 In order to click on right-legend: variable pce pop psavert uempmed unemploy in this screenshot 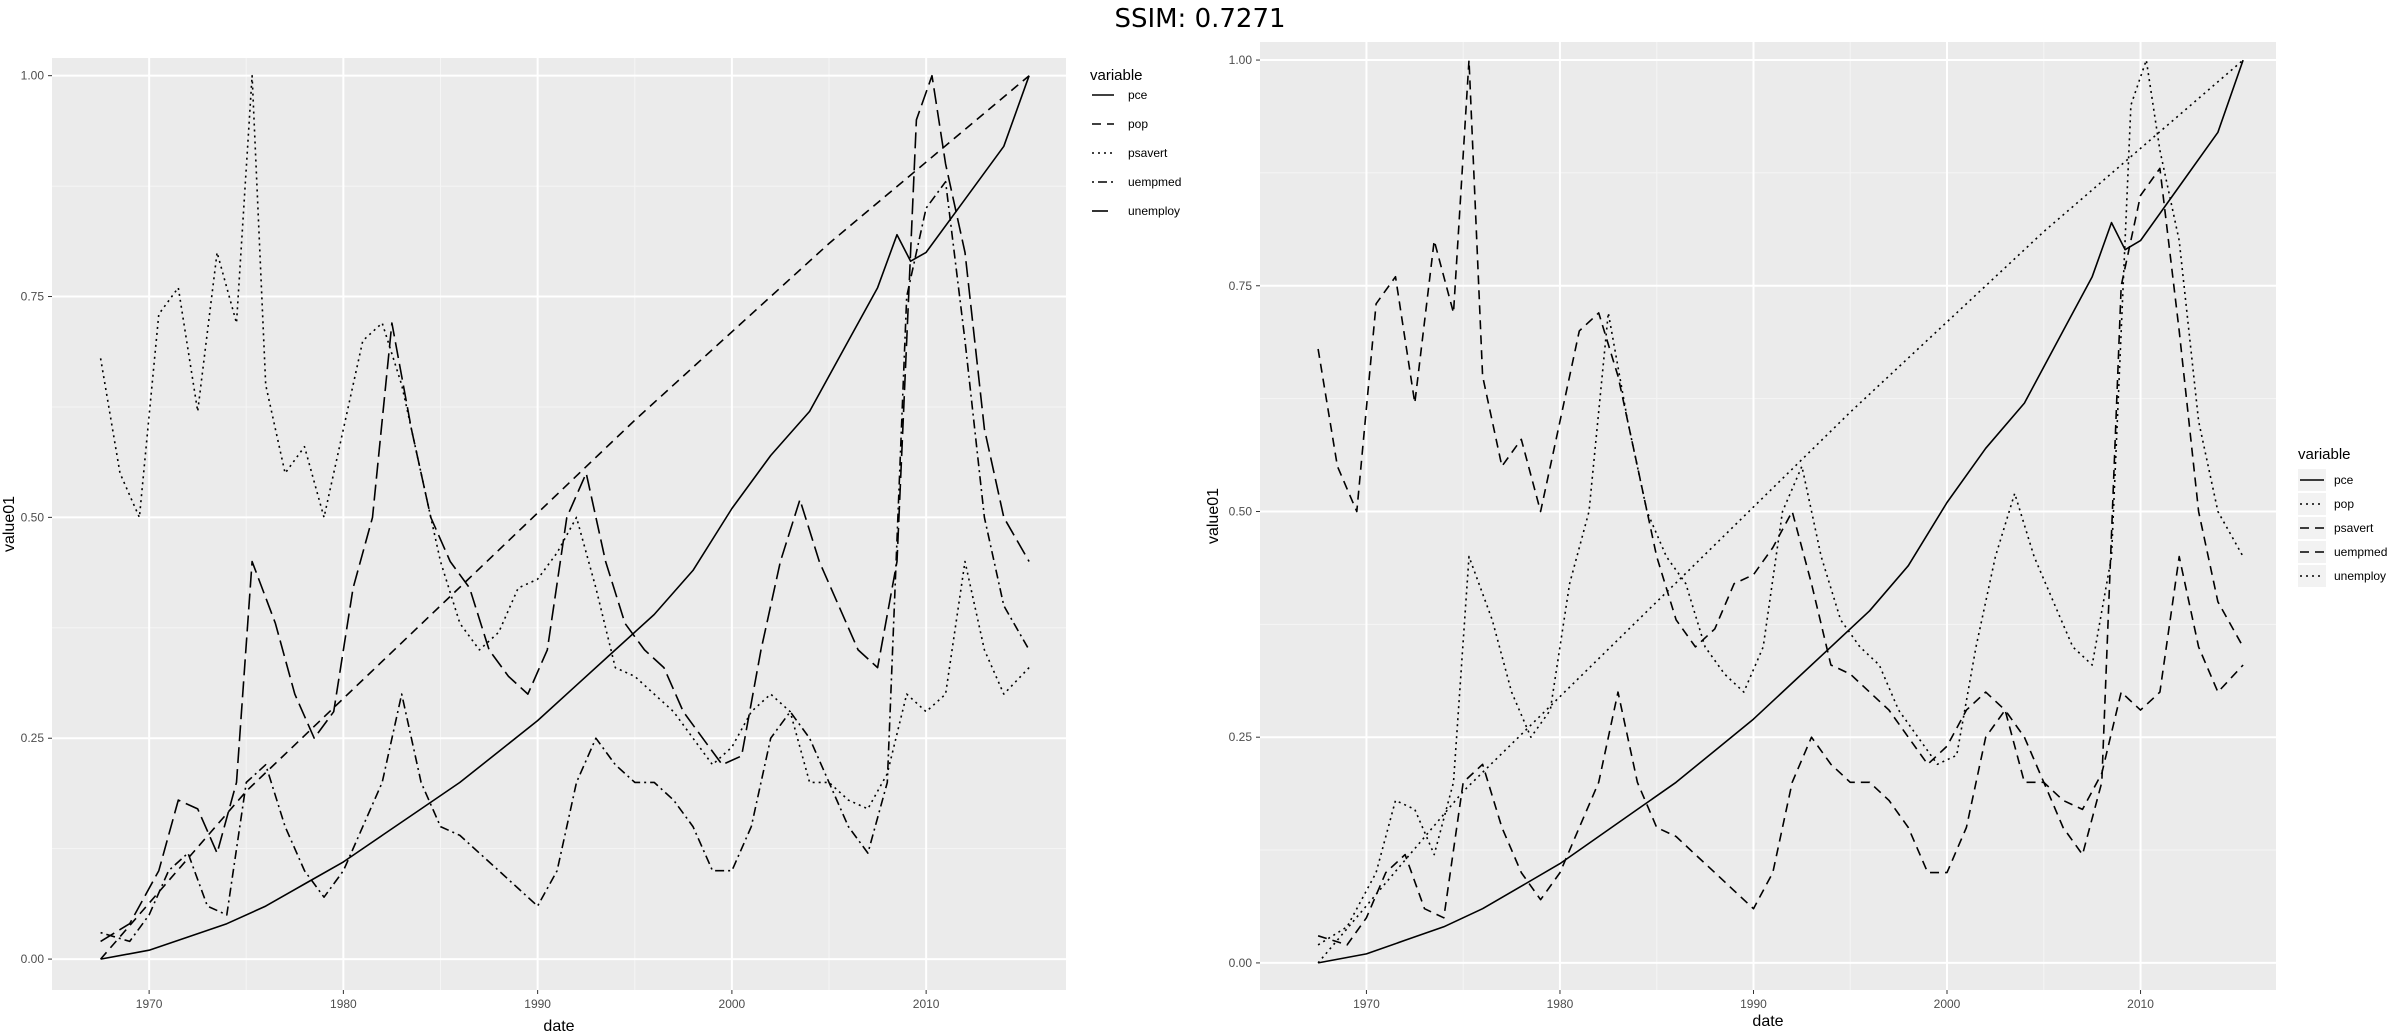, I will do `click(2342, 516)`.